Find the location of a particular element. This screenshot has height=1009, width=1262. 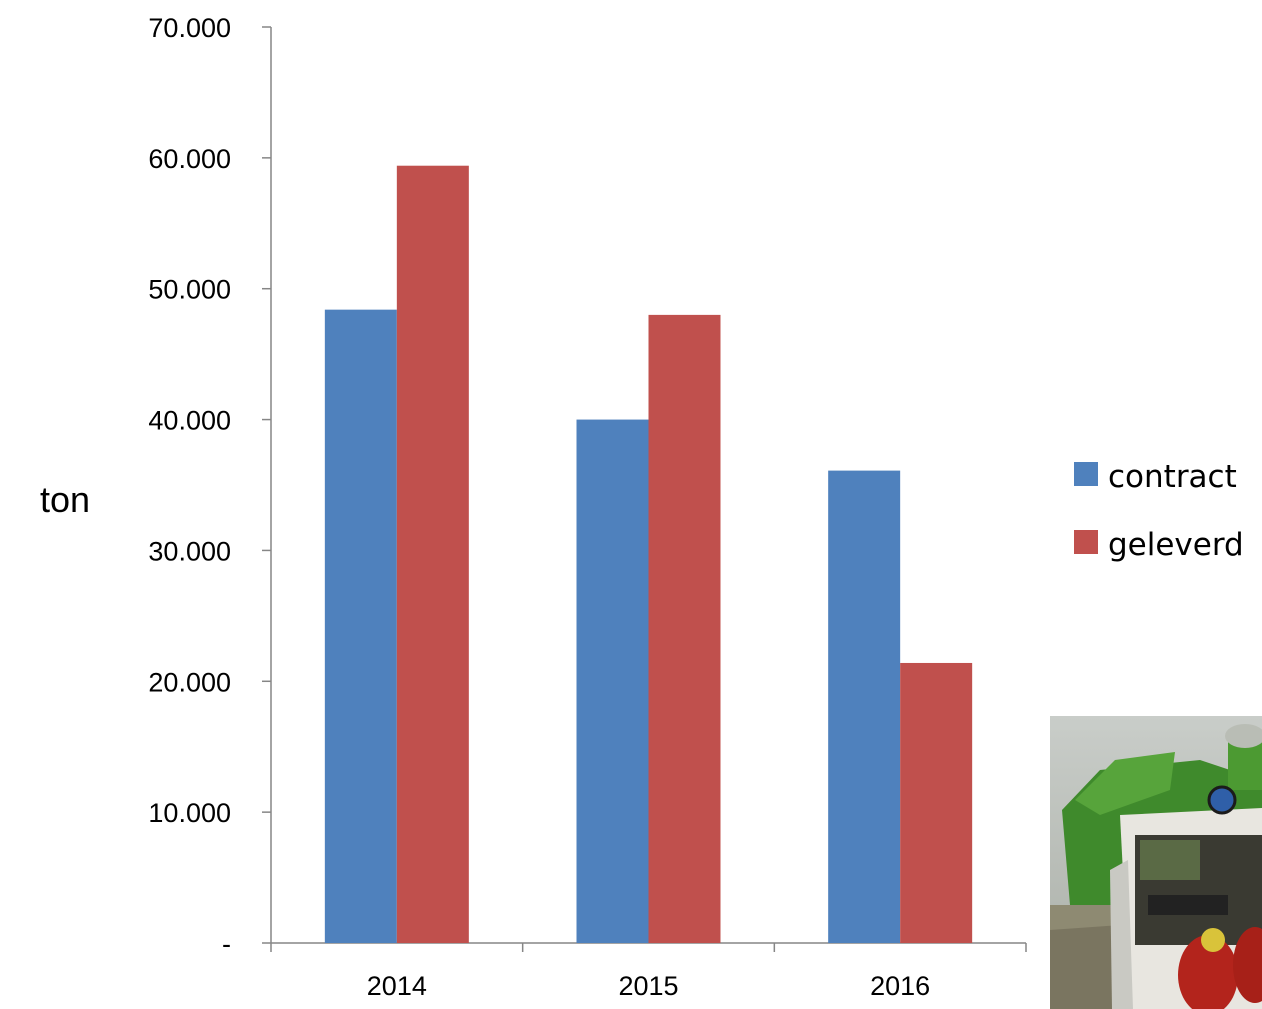

bar-geleverd-2014 is located at coordinates (432, 554).